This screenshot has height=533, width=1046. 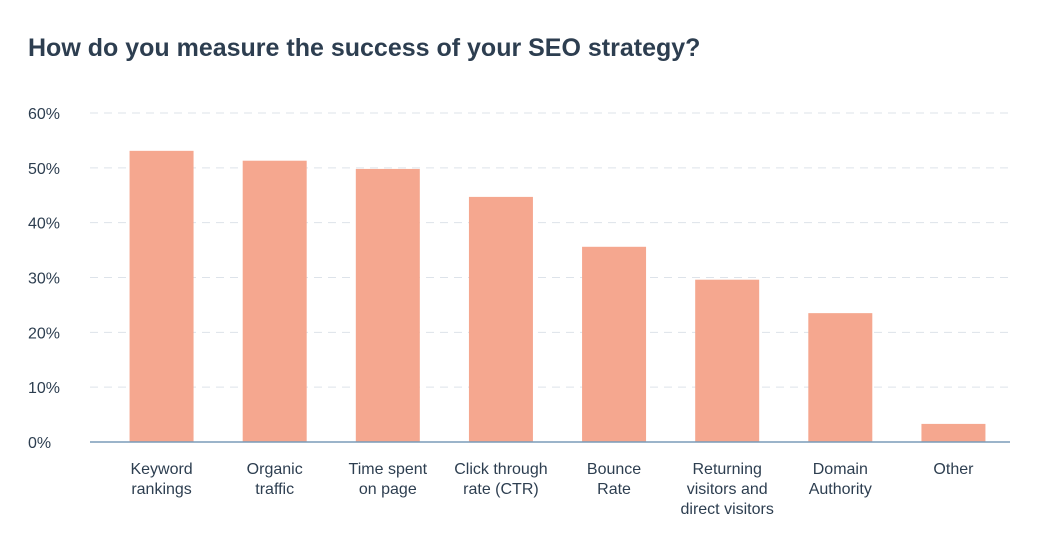 I want to click on x-tick-label: Domain Authority, so click(x=840, y=479).